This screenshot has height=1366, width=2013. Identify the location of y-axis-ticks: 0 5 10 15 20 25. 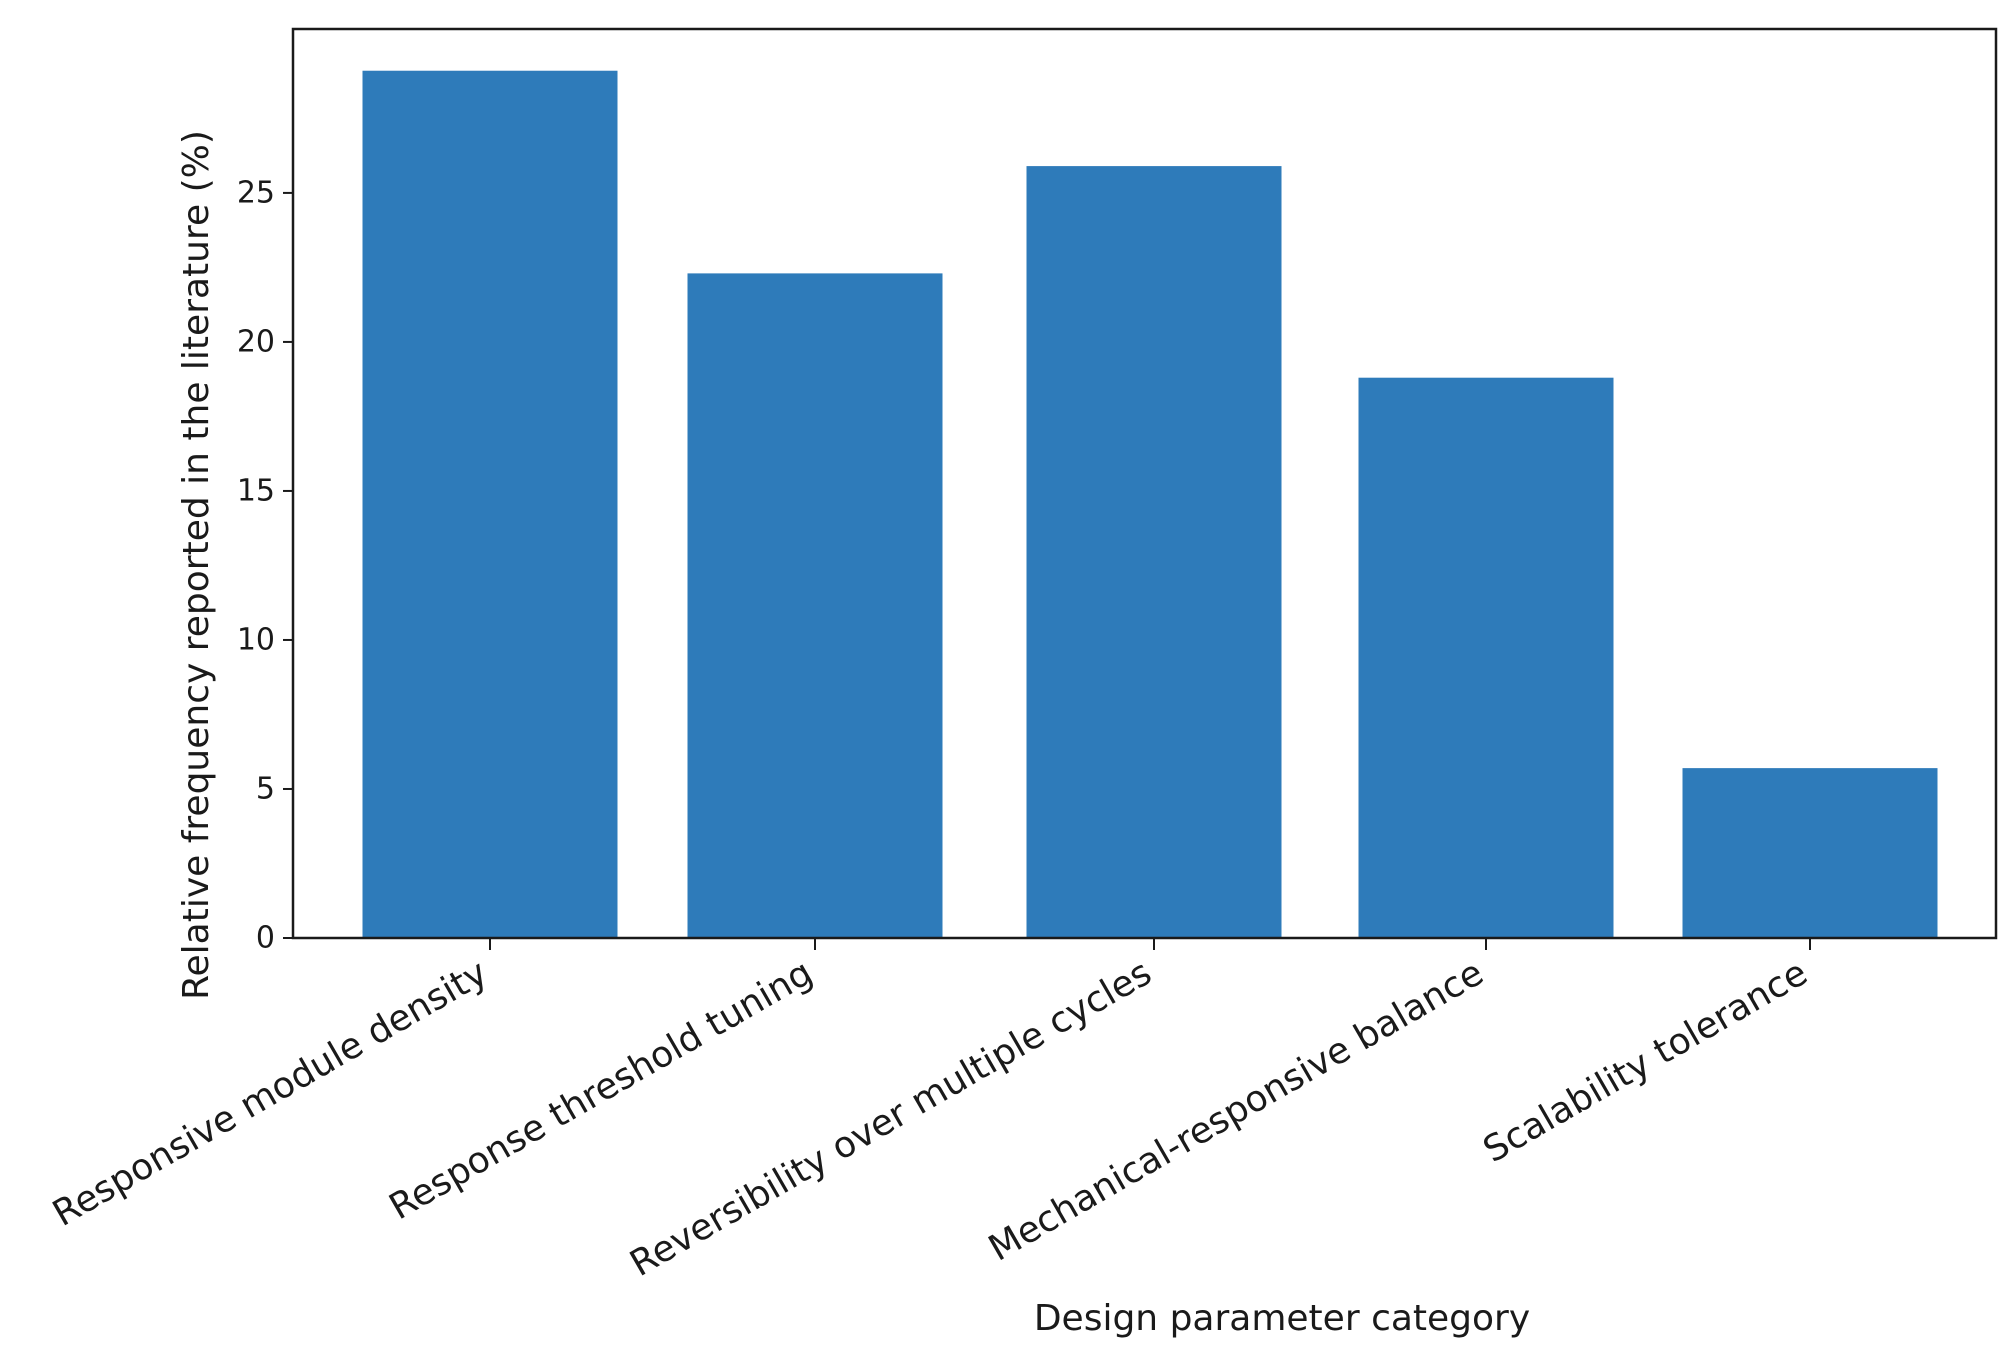
(265, 565).